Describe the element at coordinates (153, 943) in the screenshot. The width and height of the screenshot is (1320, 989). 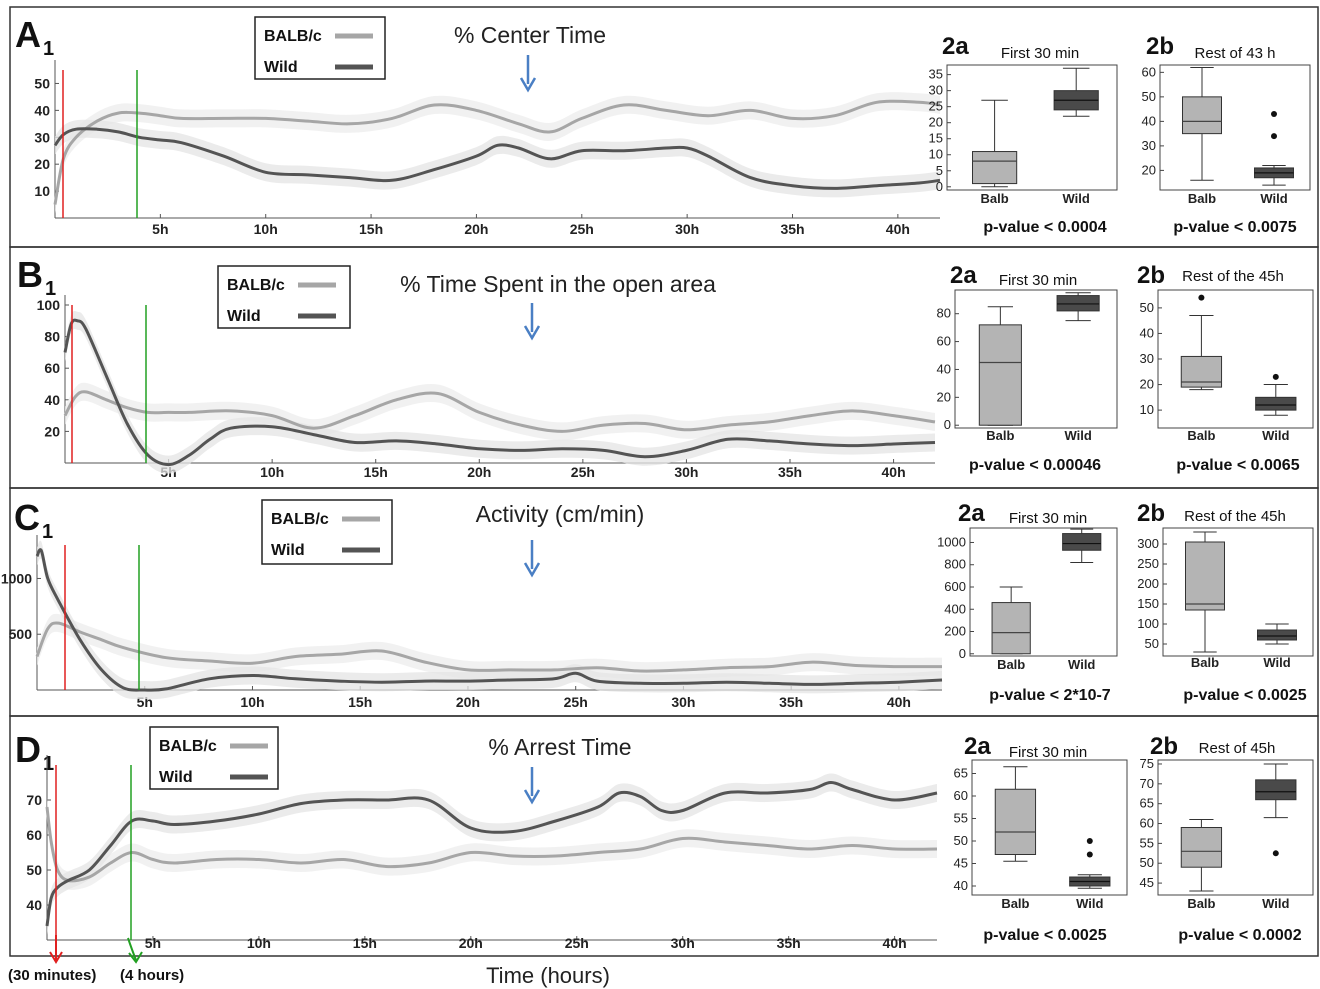
I see `x-tick-label: 5h` at that location.